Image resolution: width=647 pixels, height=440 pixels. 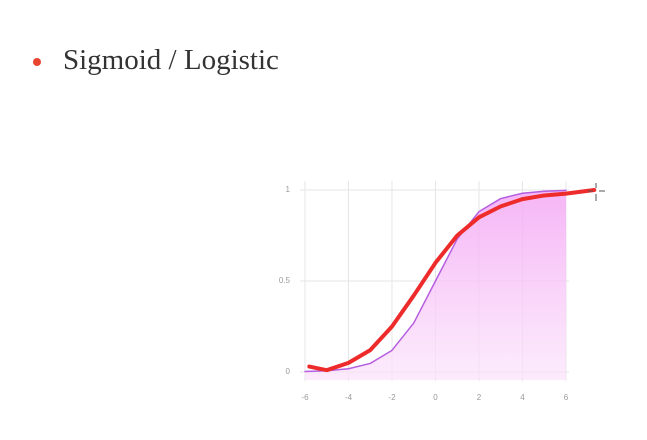 I want to click on x-tick-label: 0, so click(x=435, y=397).